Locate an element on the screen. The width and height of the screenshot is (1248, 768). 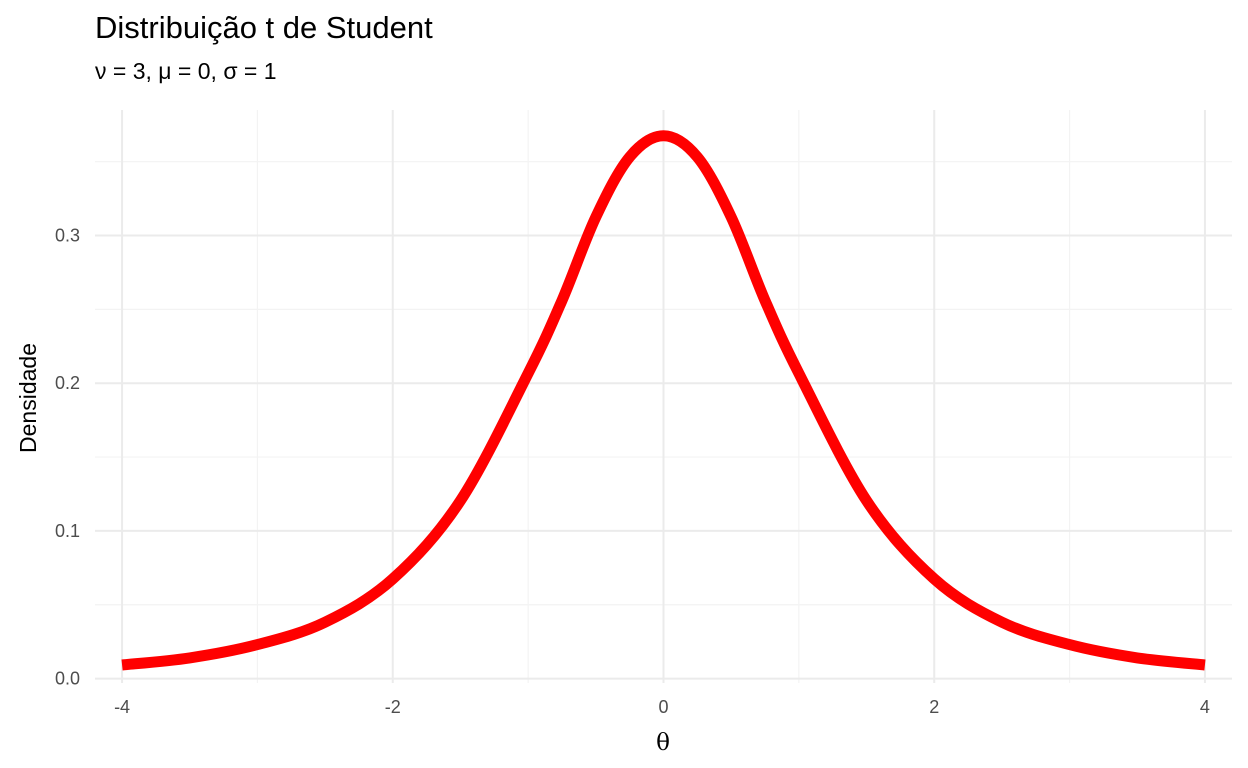
y-axis-ticks: 0.0 0.1 0.2 0.3 is located at coordinates (67, 457).